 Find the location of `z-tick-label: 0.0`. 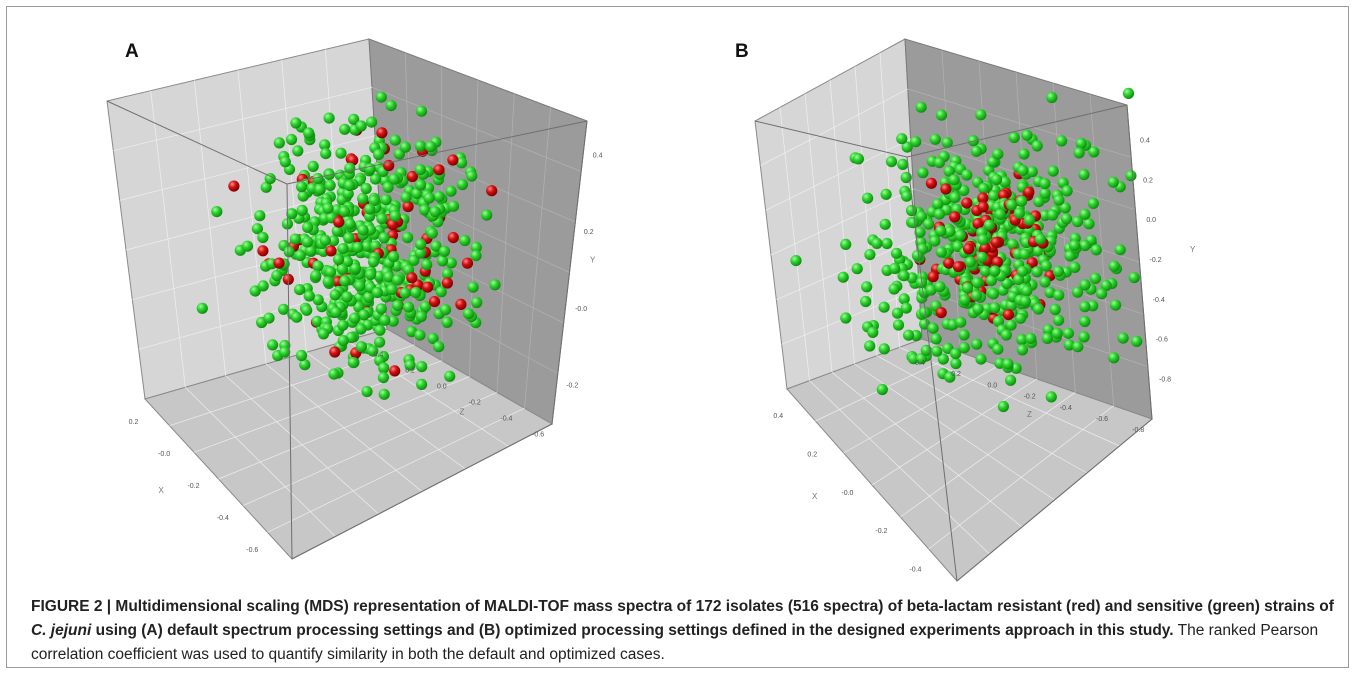

z-tick-label: 0.0 is located at coordinates (992, 385).